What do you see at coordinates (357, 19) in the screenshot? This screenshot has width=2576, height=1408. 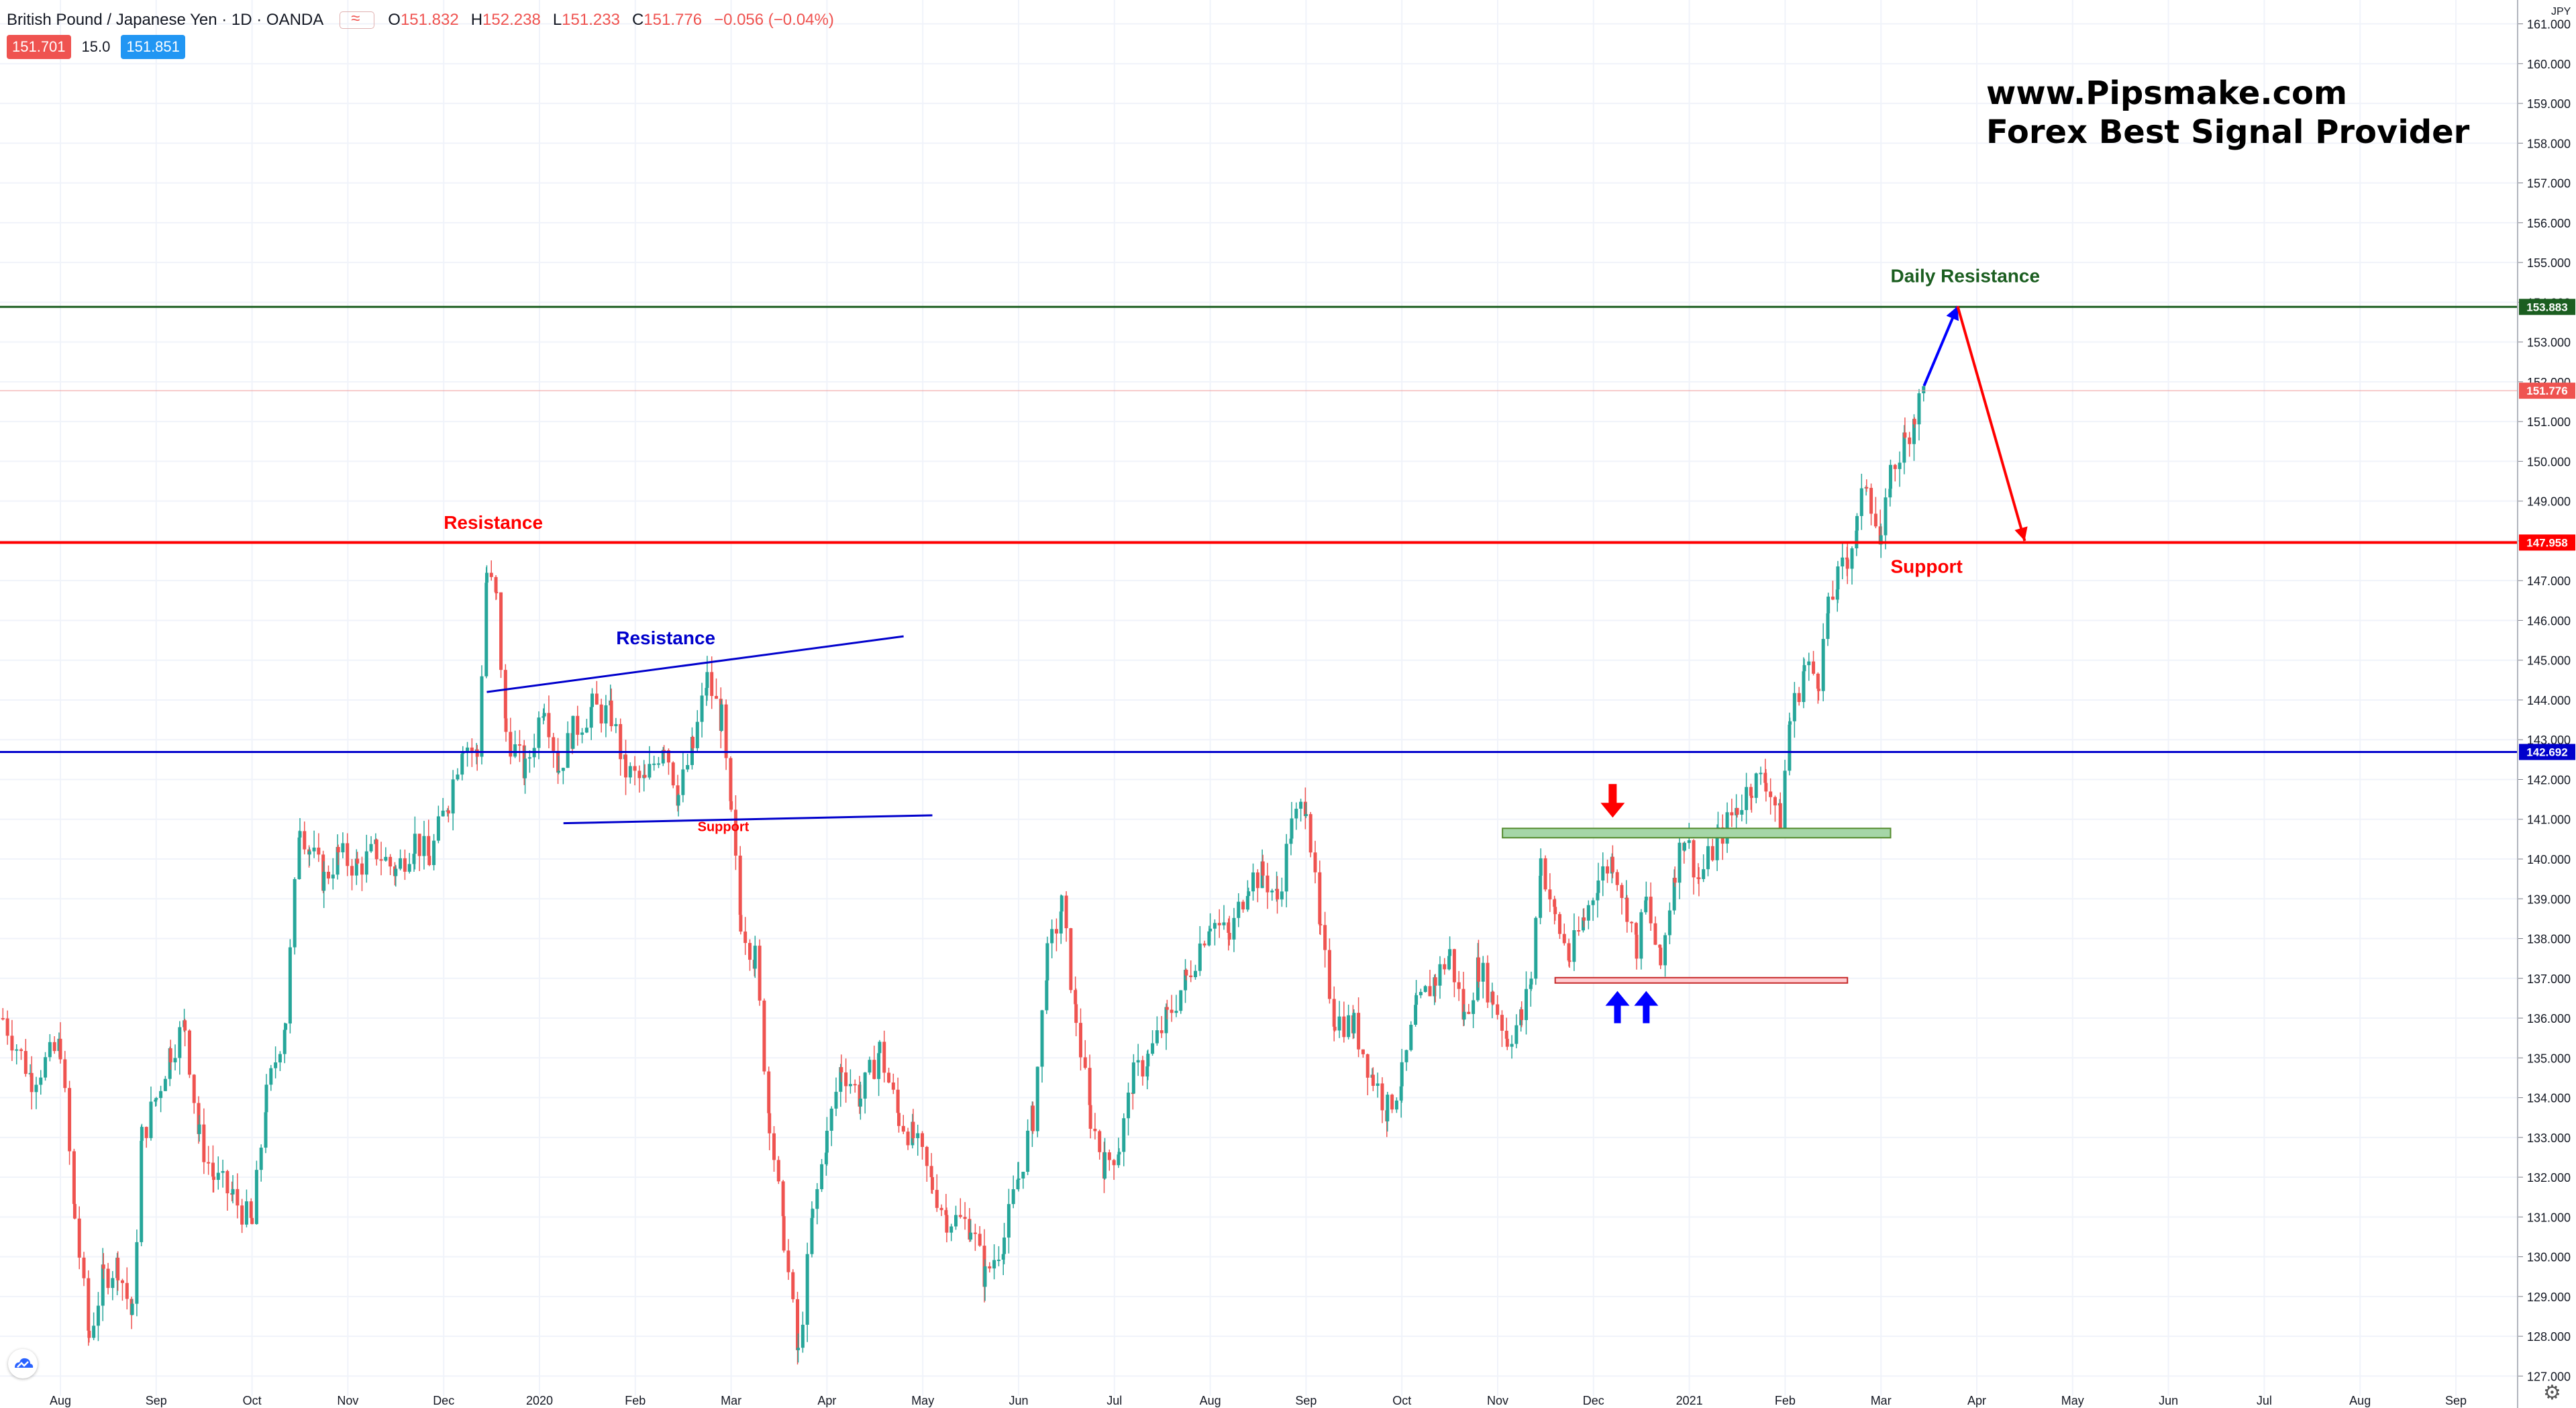 I see `indicator-toggle-icon` at bounding box center [357, 19].